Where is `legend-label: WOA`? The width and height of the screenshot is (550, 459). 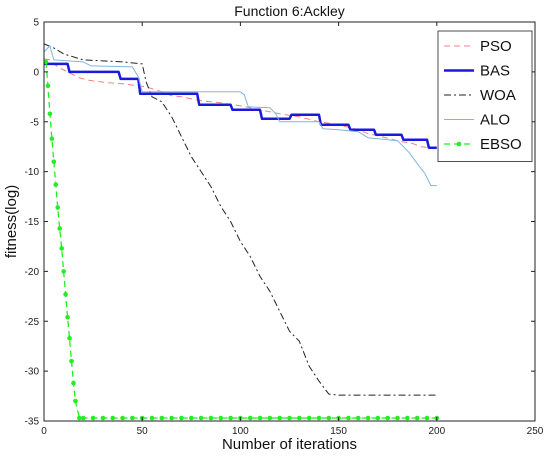
legend-label: WOA is located at coordinates (498, 95).